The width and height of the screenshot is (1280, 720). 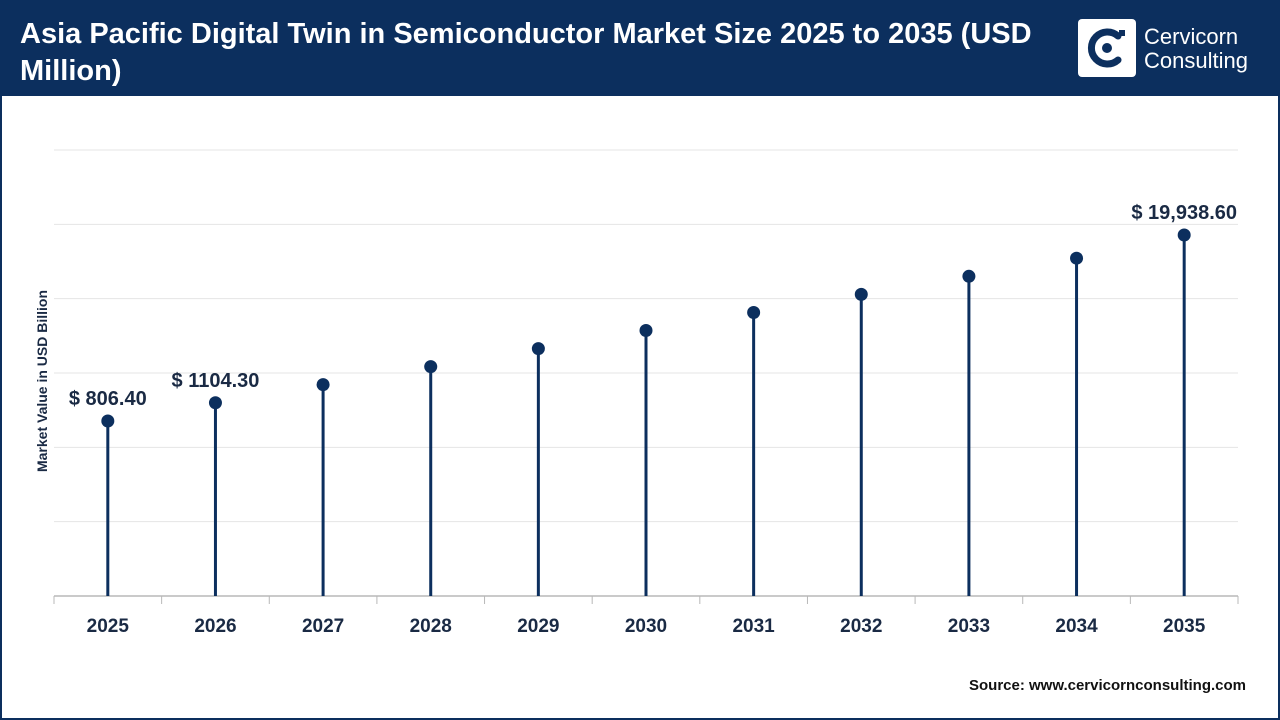 What do you see at coordinates (1076, 626) in the screenshot?
I see `x-tick-label: 2034` at bounding box center [1076, 626].